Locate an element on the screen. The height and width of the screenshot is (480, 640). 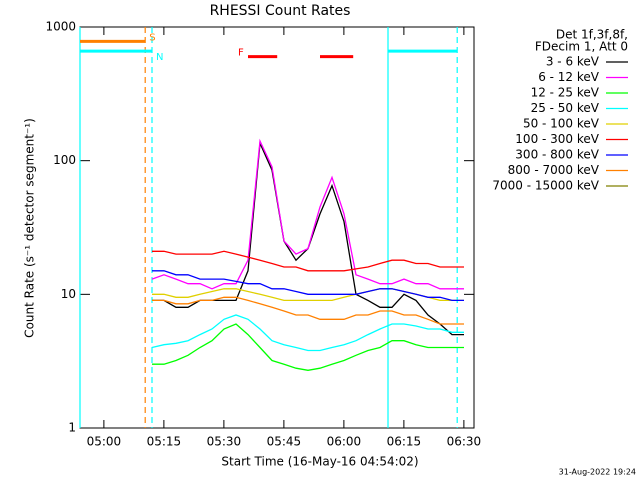
x-tick-label: 05:00 is located at coordinates (104, 442).